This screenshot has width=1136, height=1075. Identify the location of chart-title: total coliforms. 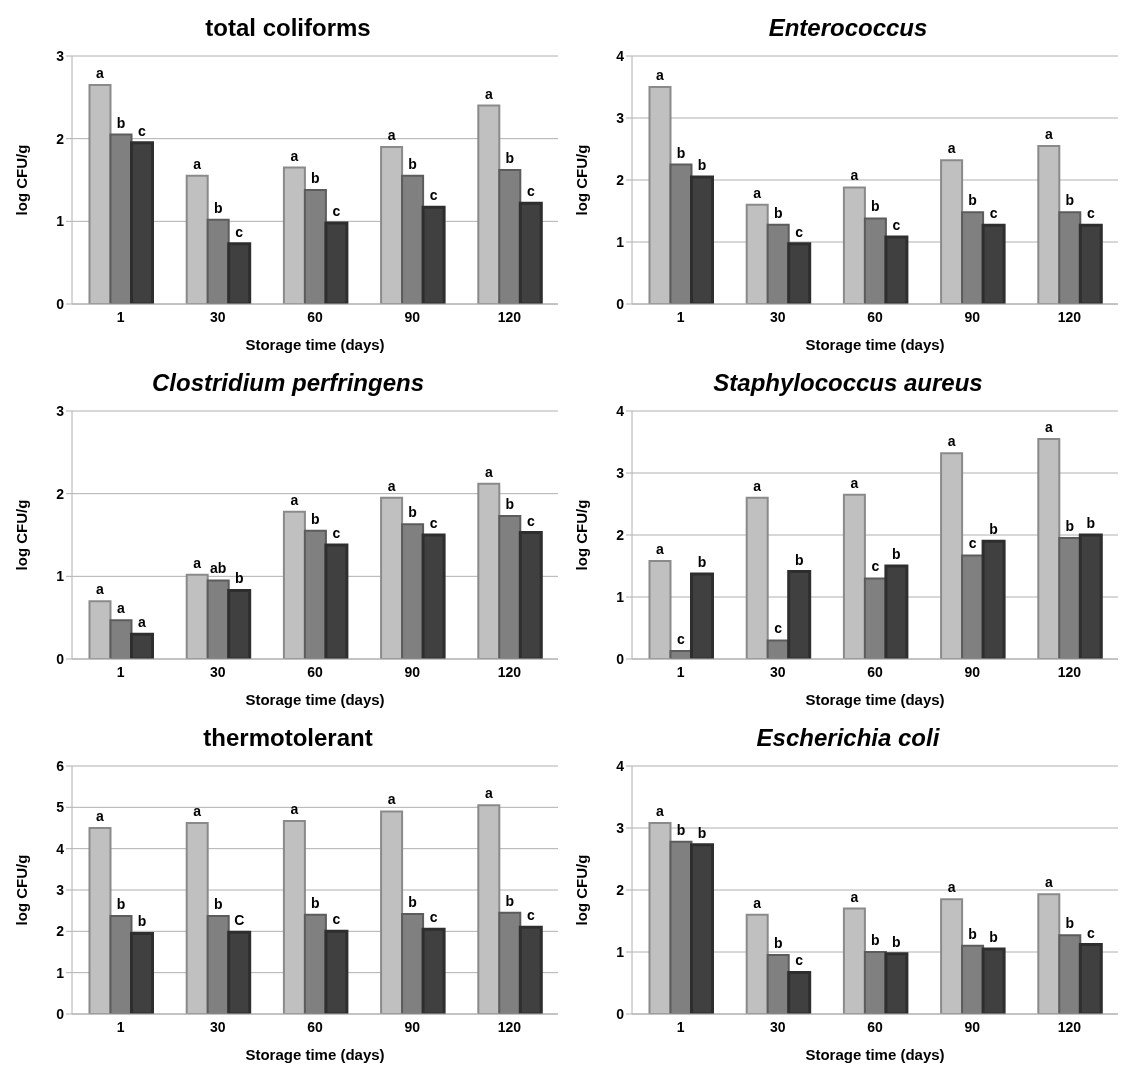
(288, 28).